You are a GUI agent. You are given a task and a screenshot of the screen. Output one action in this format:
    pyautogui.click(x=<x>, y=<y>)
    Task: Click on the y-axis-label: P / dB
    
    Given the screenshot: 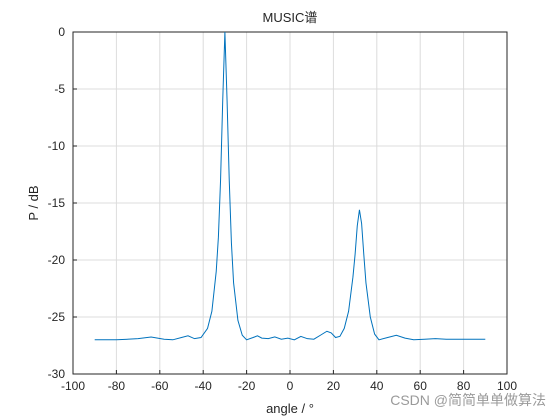 What is the action you would take?
    pyautogui.click(x=33, y=202)
    